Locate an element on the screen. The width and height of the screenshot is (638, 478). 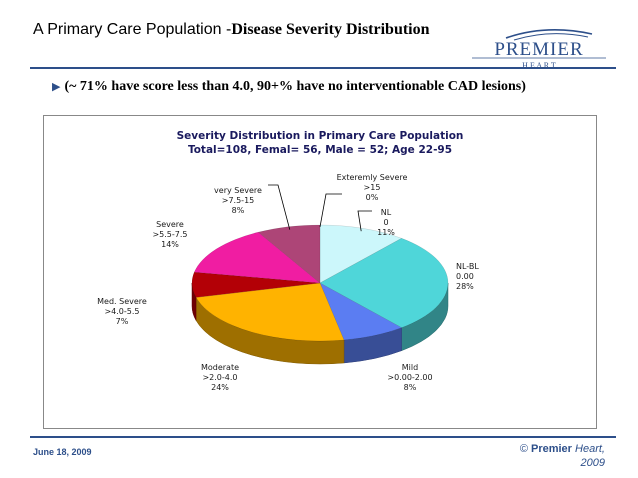
slice-label-very-severe: very Severe >7.5-15 8% is located at coordinates (238, 200).